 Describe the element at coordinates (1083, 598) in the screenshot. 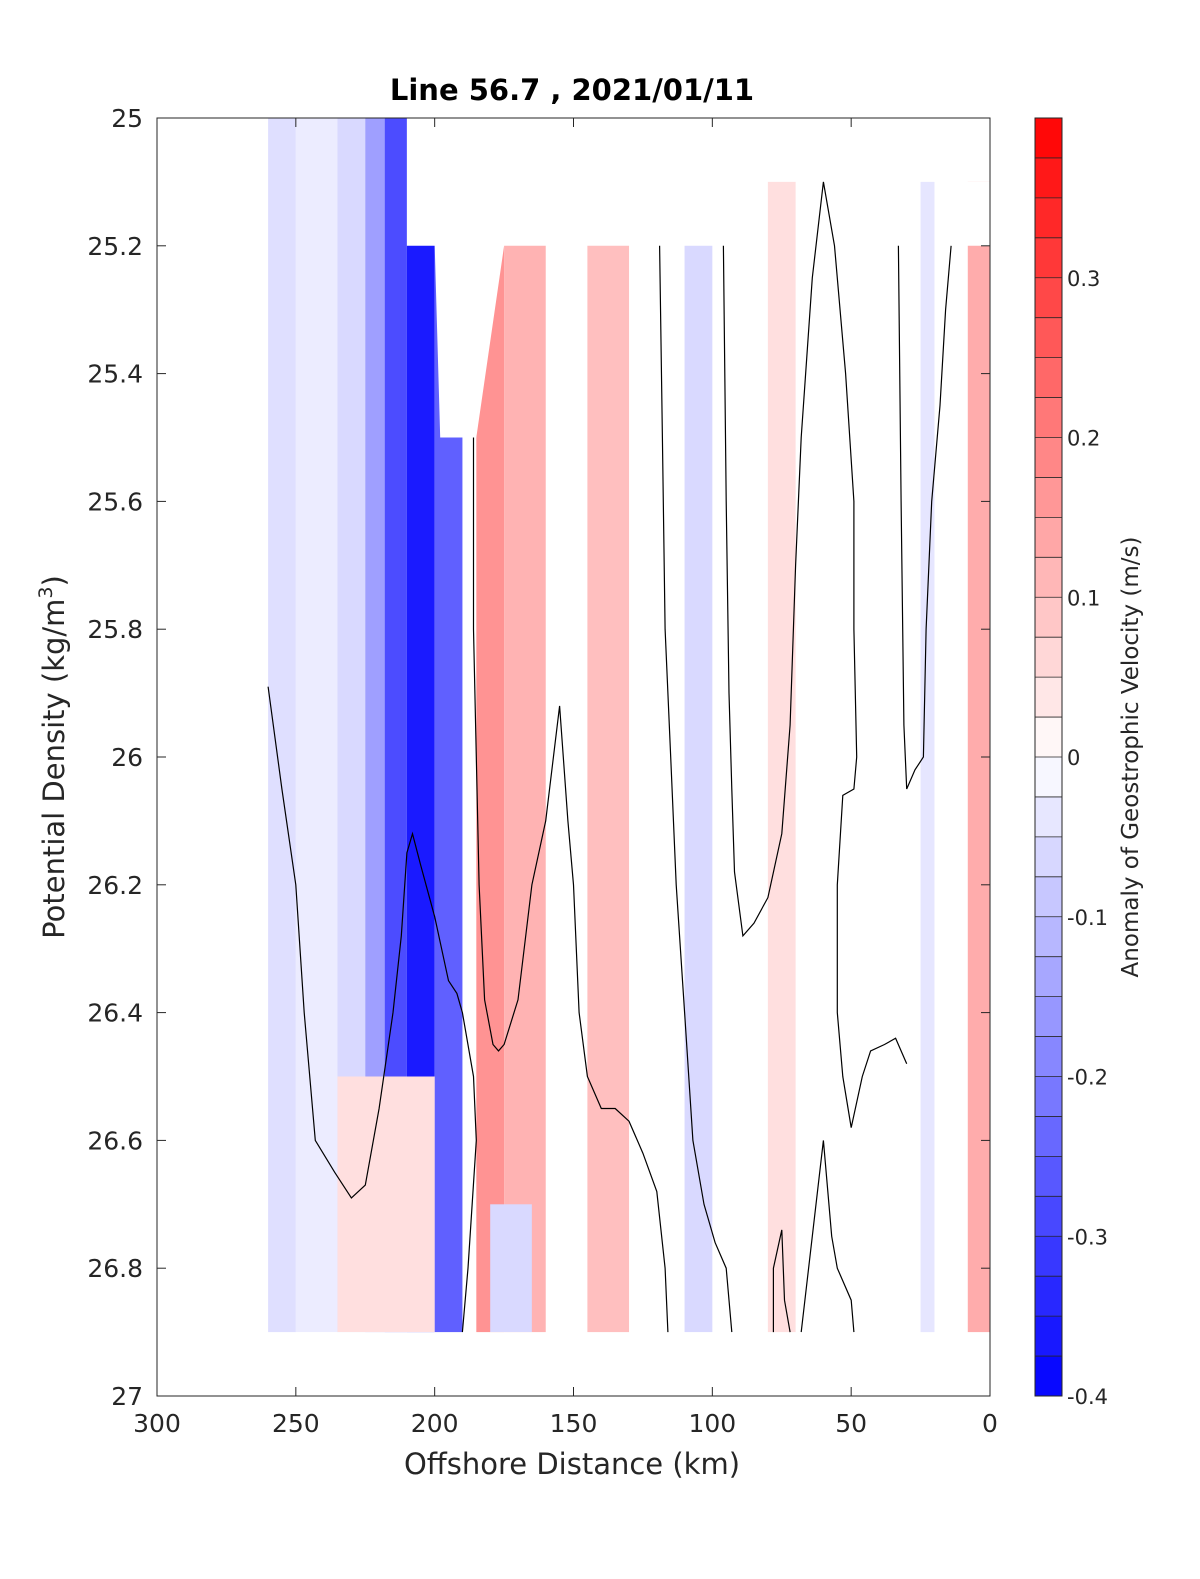

I see `colorbar-tick-label-5: 0.1` at that location.